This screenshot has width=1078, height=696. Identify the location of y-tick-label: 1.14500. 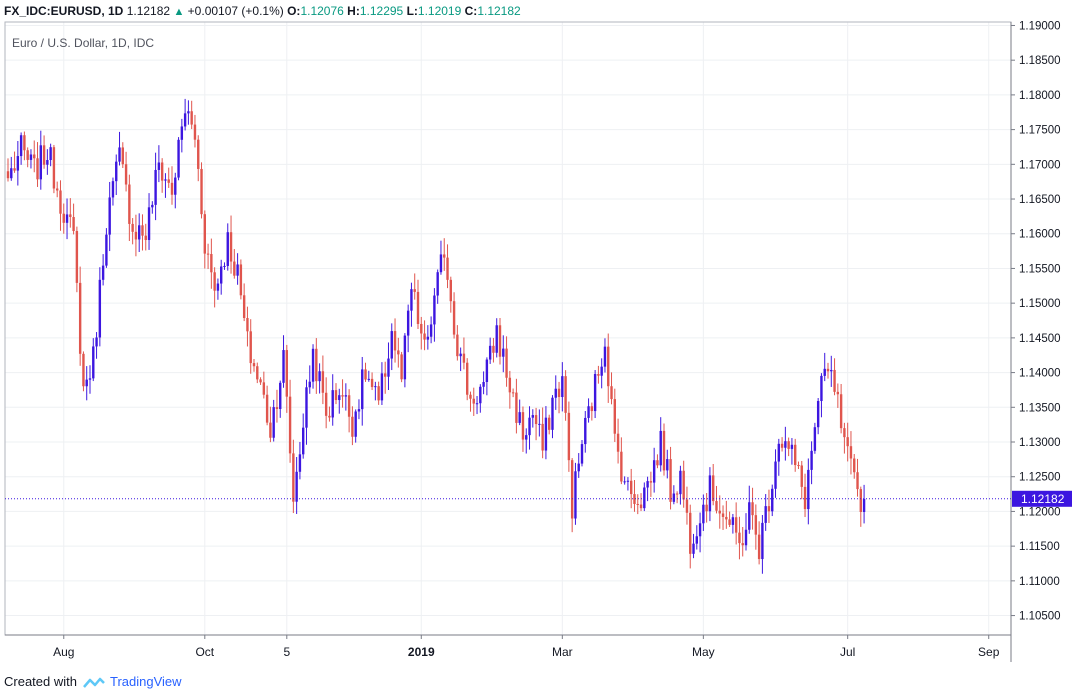
(1040, 339).